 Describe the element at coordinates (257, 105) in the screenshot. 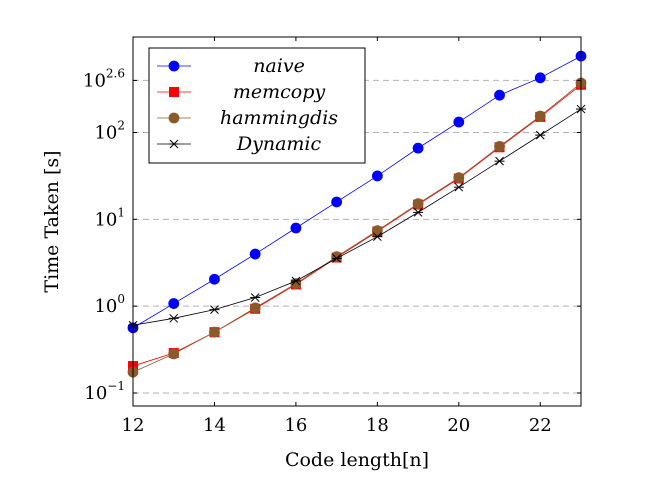

I see `legend: naive memcopy hammingdis Dynamic` at that location.